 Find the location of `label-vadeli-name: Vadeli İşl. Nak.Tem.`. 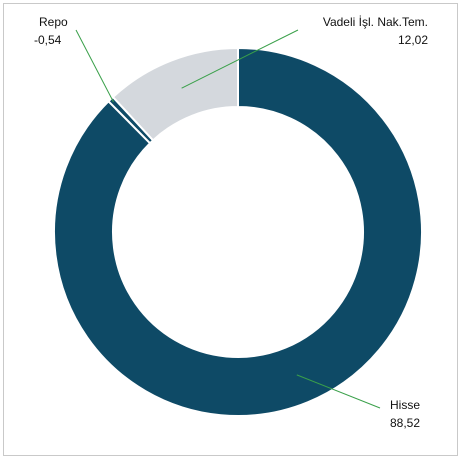

label-vadeli-name: Vadeli İşl. Nak.Tem. is located at coordinates (375, 22).